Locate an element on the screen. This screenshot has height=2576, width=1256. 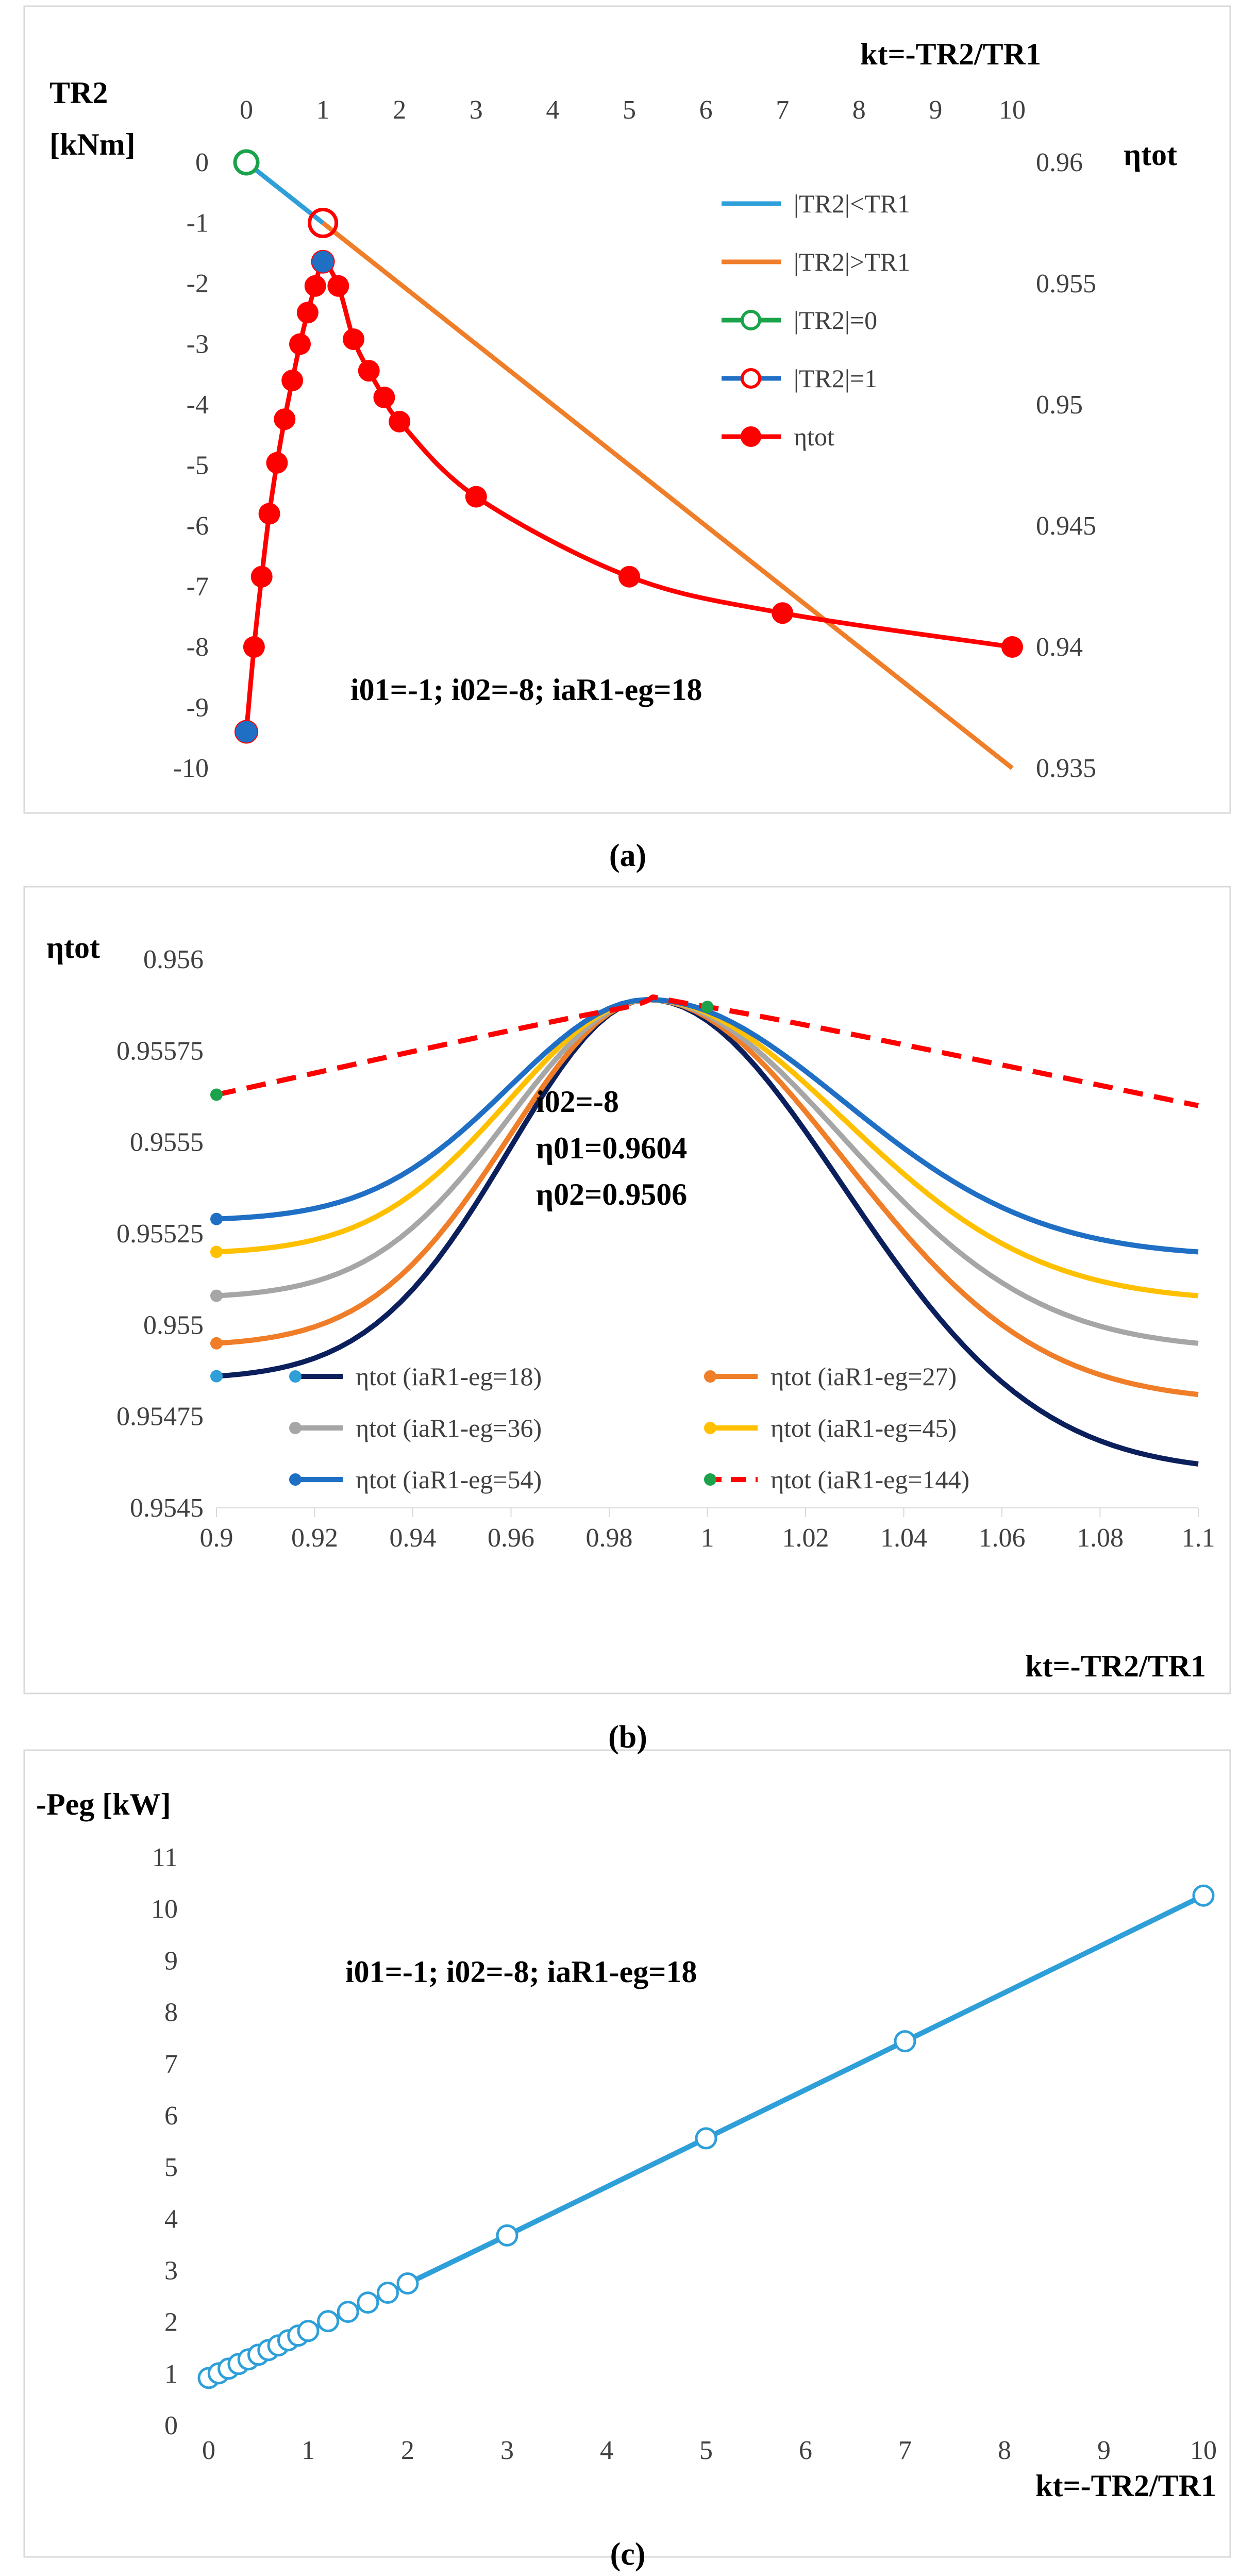
panel-c-y-tick: 1 is located at coordinates (171, 2374).